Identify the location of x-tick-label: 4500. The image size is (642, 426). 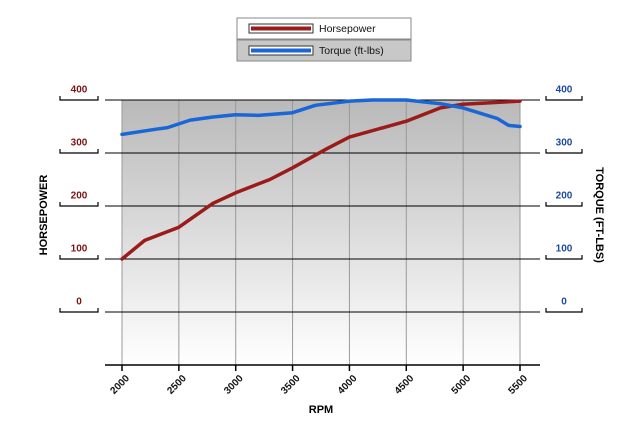
(405, 385).